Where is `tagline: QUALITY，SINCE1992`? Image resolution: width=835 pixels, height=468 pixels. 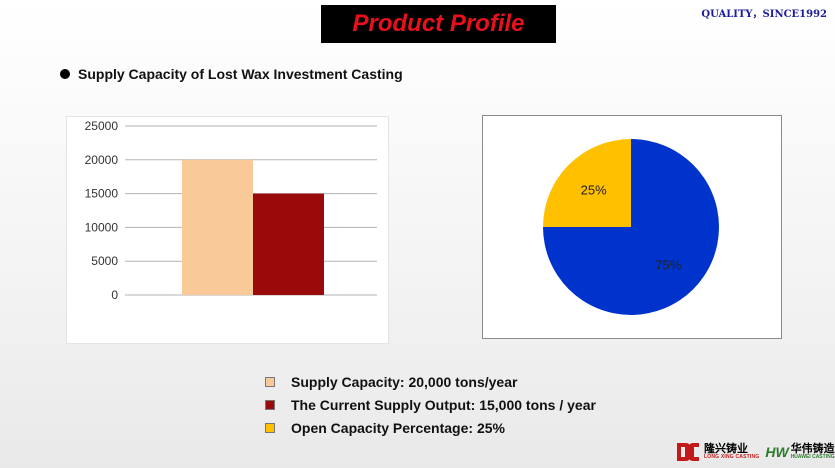 tagline: QUALITY，SINCE1992 is located at coordinates (764, 14).